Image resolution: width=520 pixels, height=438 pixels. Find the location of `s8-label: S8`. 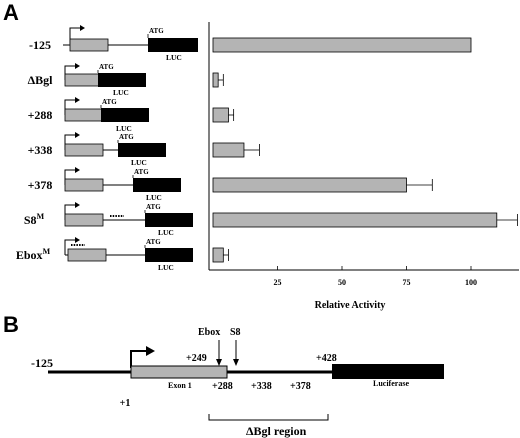

s8-label: S8 is located at coordinates (235, 332).